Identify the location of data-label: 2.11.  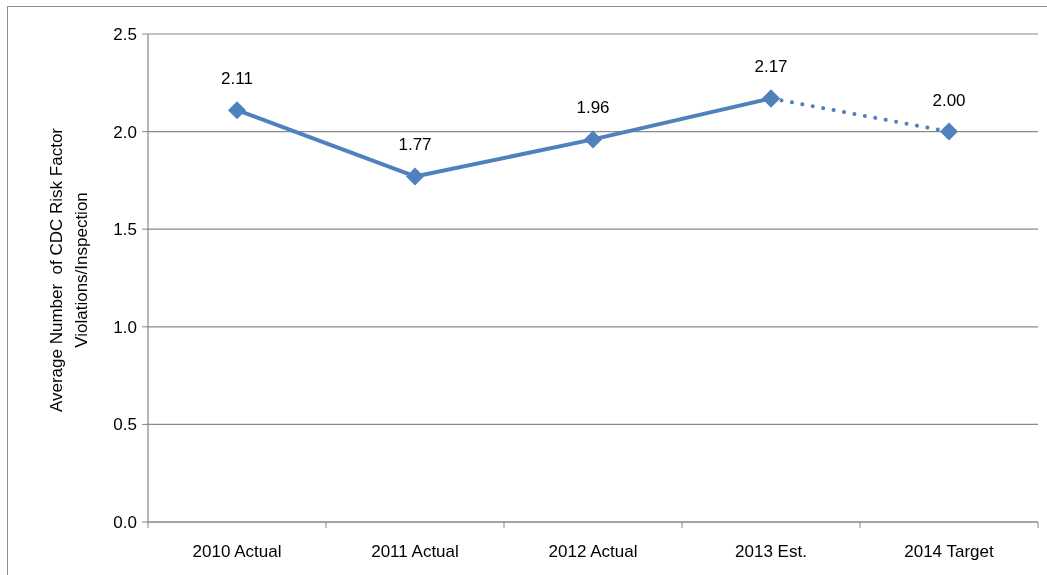
(237, 79).